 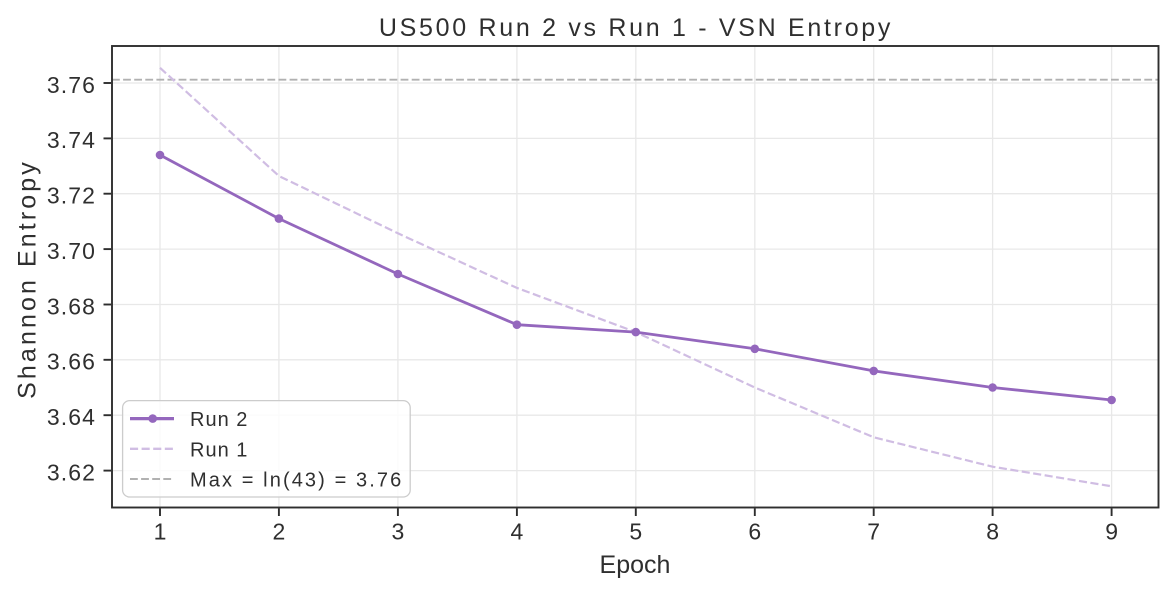 I want to click on svg-text: 3, so click(x=398, y=532).